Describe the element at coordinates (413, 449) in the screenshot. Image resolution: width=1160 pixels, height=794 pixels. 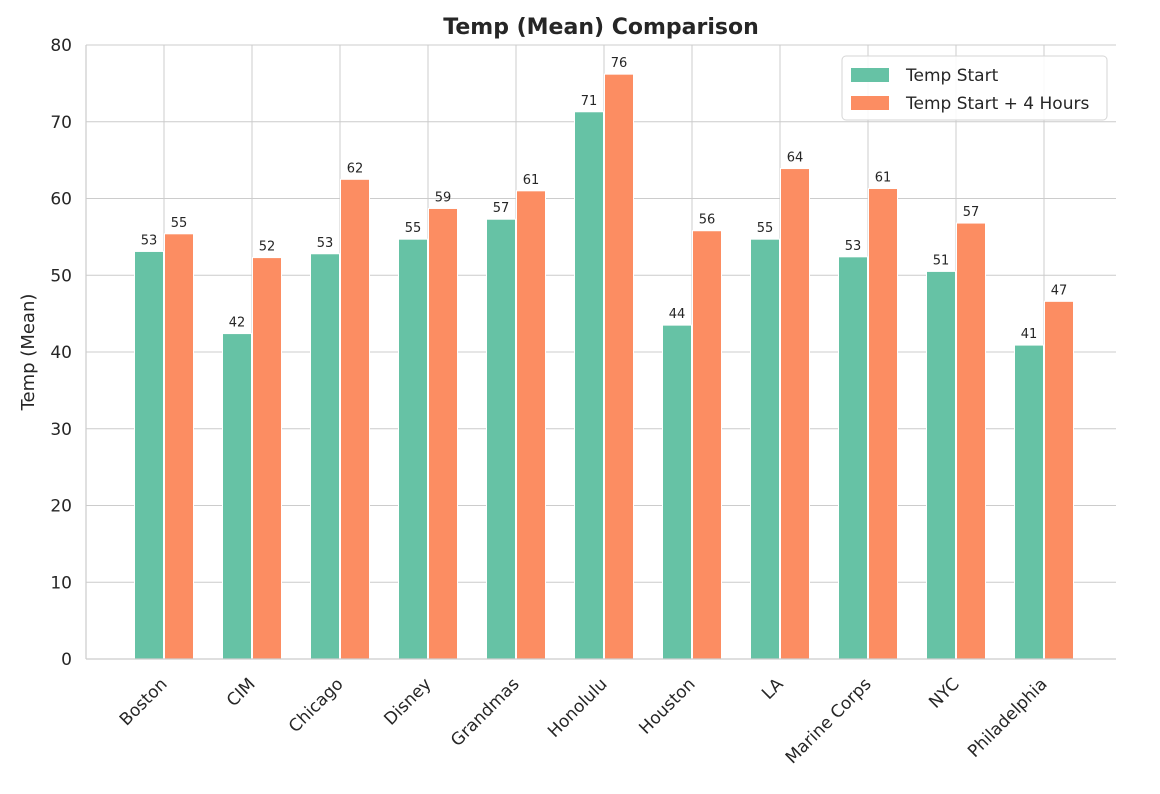
I see `bar-temp-start-disney` at that location.